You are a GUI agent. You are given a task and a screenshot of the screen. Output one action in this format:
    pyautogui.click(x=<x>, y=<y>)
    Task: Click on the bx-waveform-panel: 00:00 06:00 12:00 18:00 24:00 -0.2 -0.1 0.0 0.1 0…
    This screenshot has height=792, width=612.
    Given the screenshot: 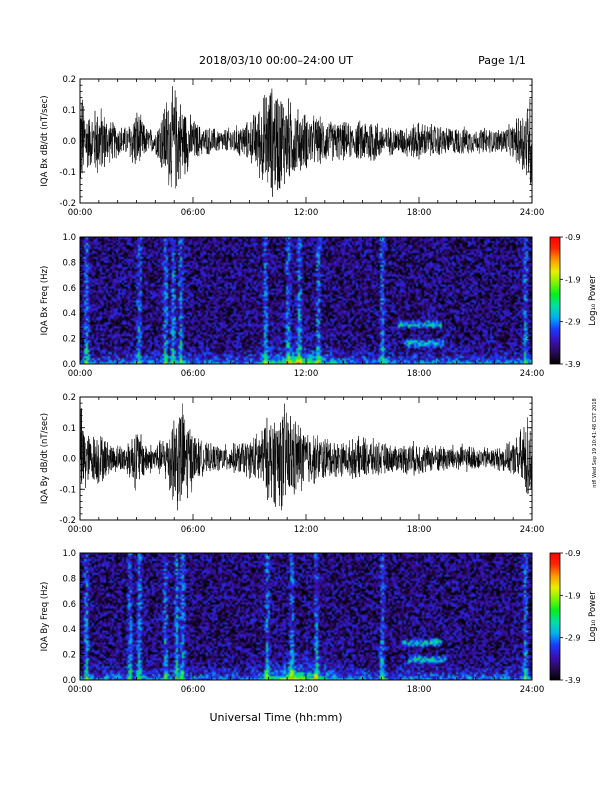 What is the action you would take?
    pyautogui.click(x=292, y=146)
    